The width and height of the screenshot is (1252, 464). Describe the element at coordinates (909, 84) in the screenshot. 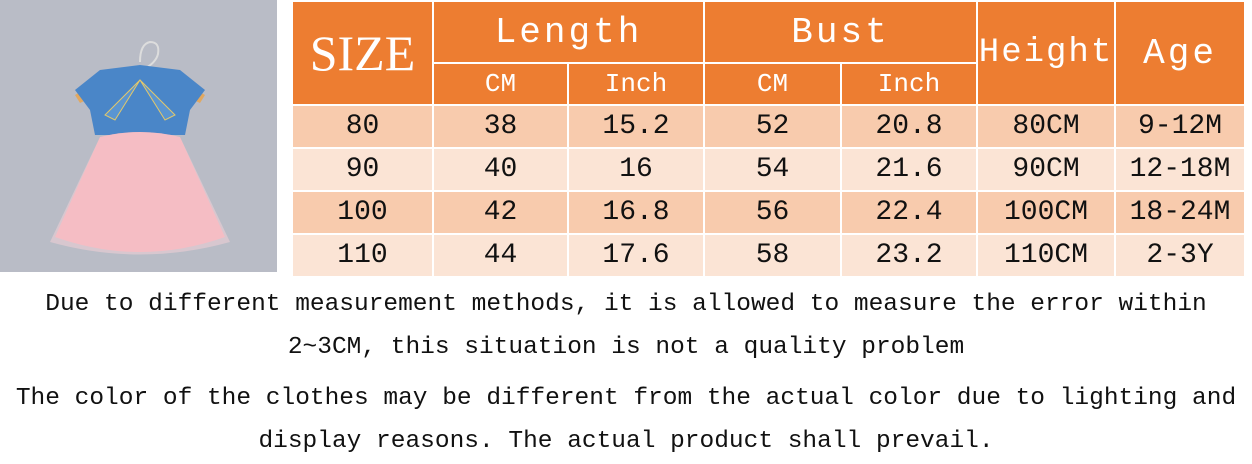

I see `header-bust-inch: Inch` at that location.